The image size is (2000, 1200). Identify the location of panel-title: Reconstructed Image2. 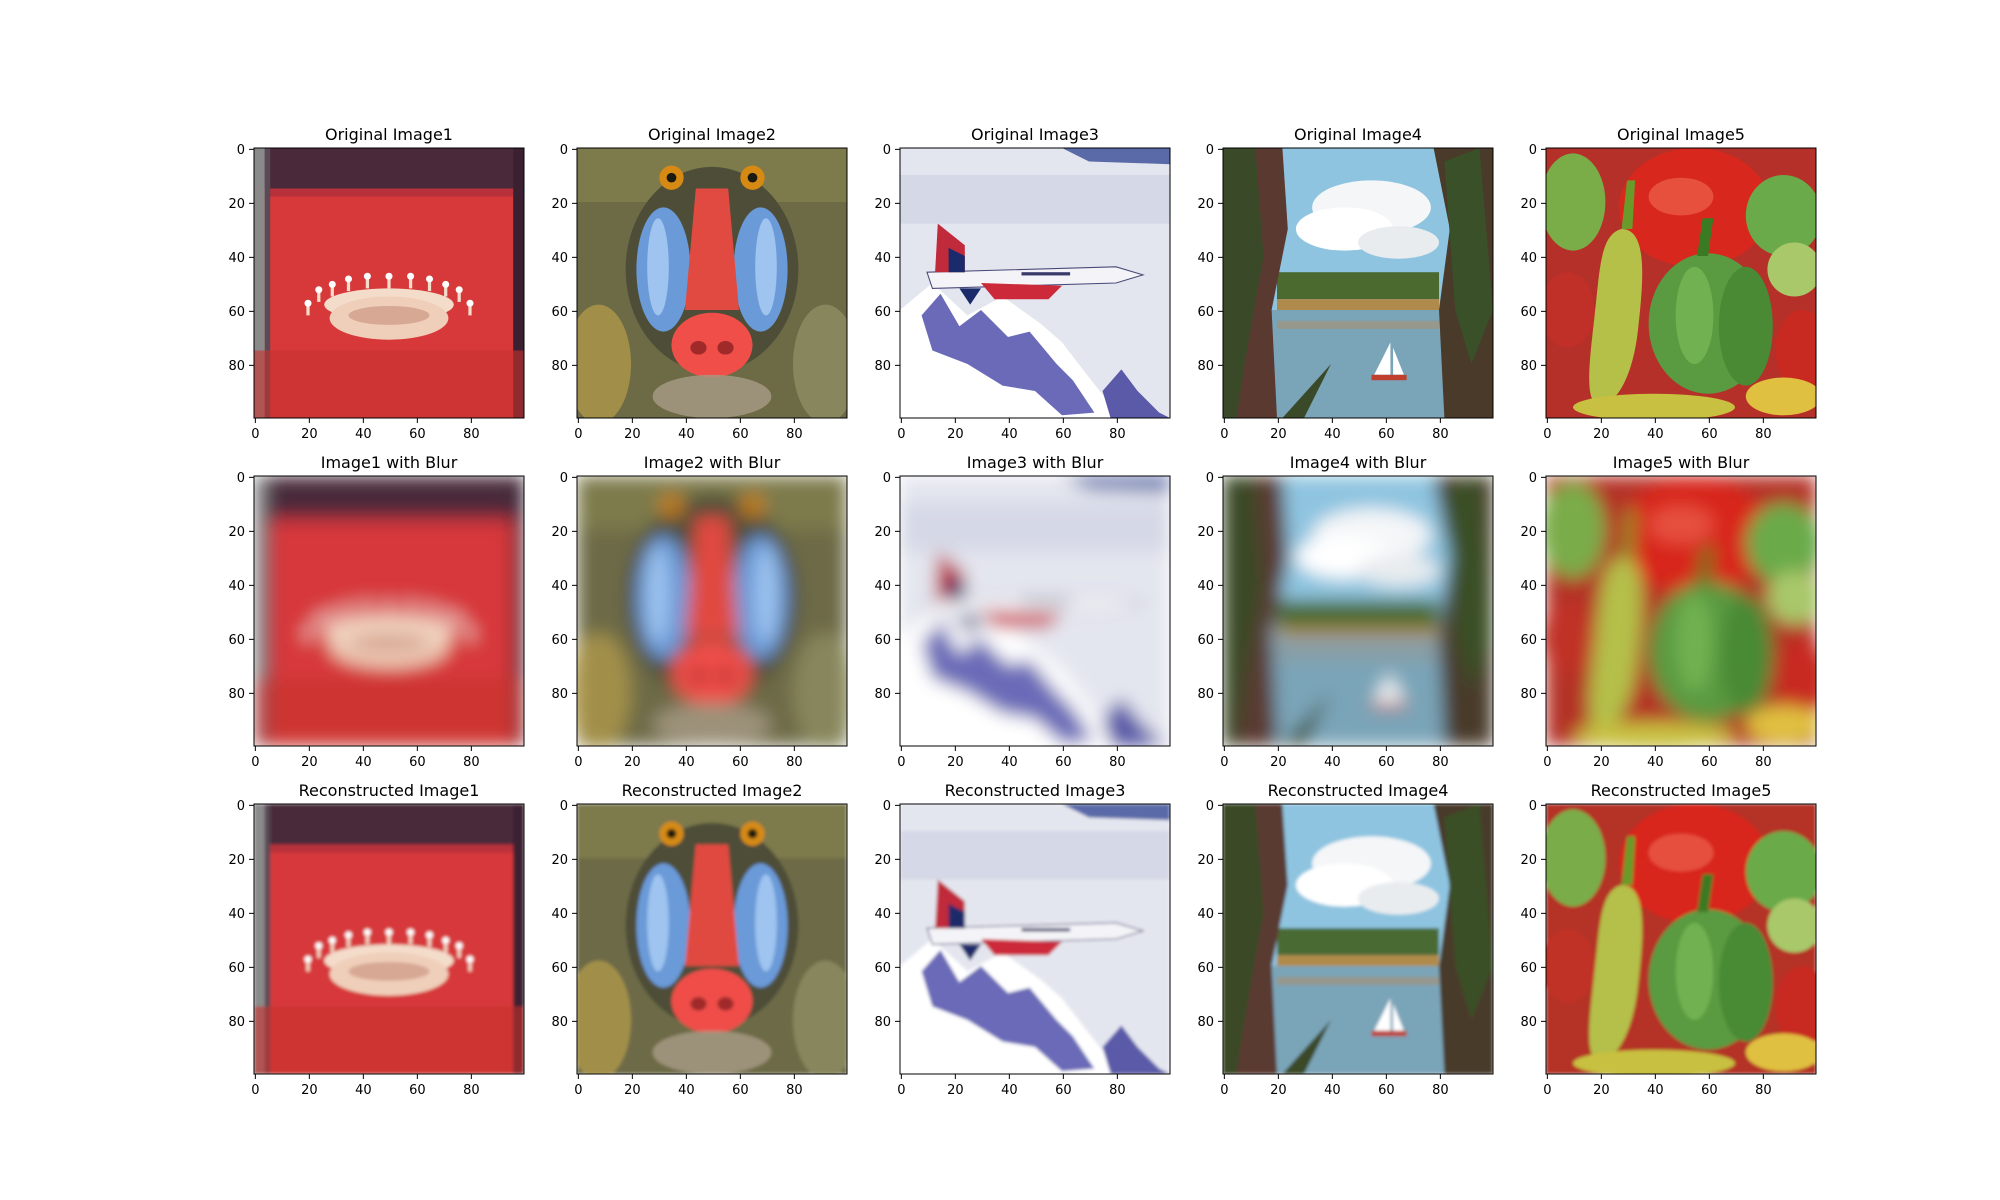
(712, 790).